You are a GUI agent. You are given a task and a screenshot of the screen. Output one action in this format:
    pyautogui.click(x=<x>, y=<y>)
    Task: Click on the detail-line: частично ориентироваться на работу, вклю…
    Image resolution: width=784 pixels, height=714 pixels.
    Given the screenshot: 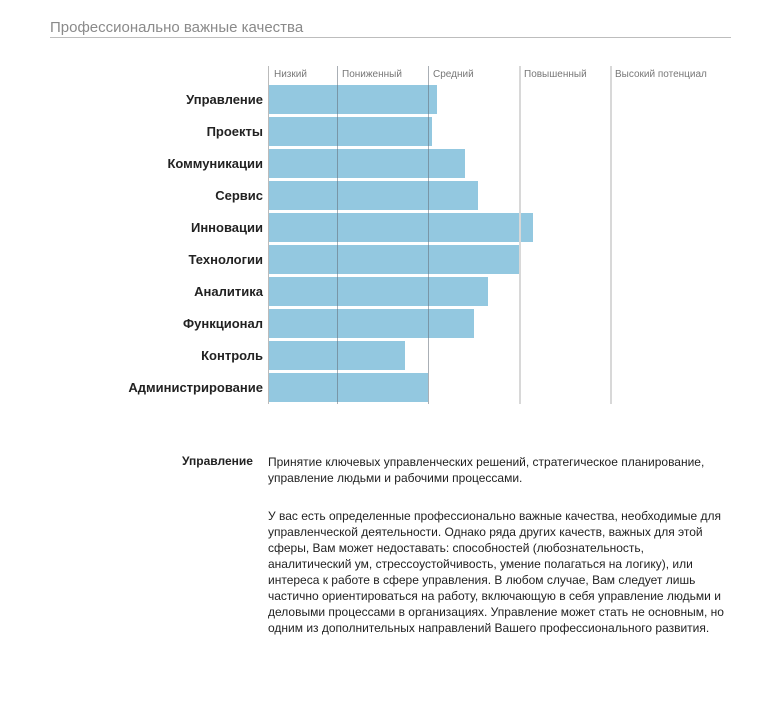 What is the action you would take?
    pyautogui.click(x=494, y=596)
    